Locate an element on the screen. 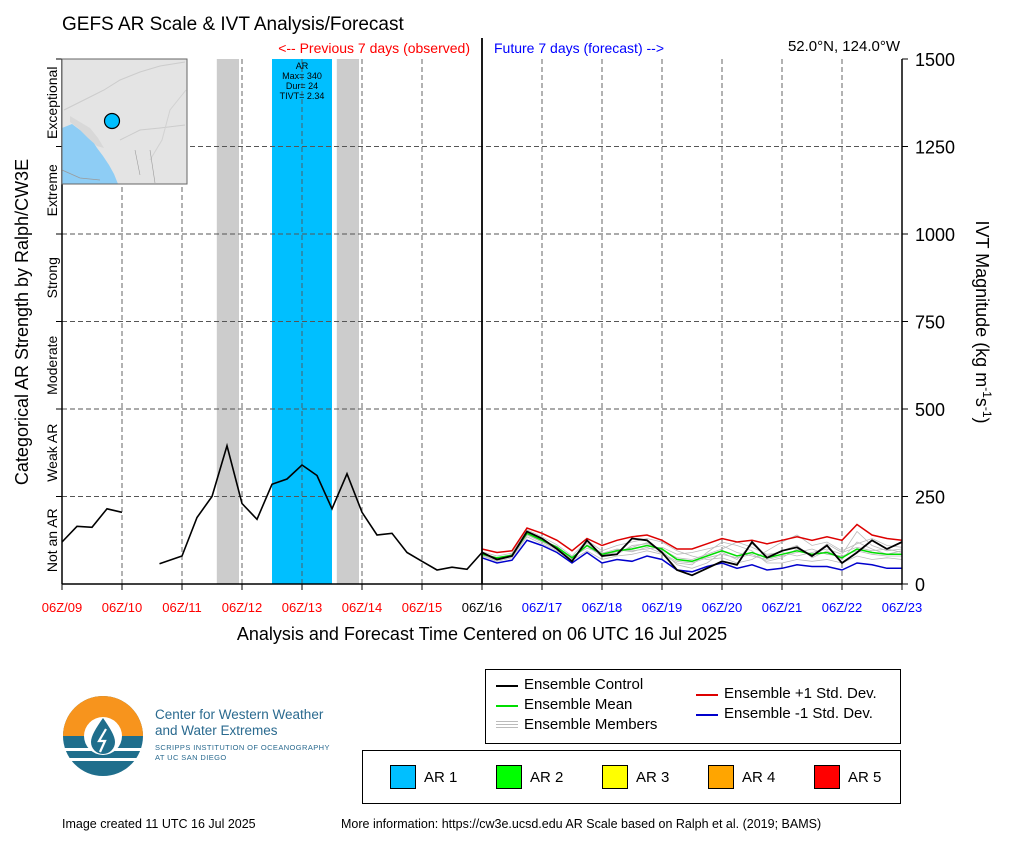 The width and height of the screenshot is (1010, 847). x-tick-label-11: 06Z/20 is located at coordinates (722, 607).